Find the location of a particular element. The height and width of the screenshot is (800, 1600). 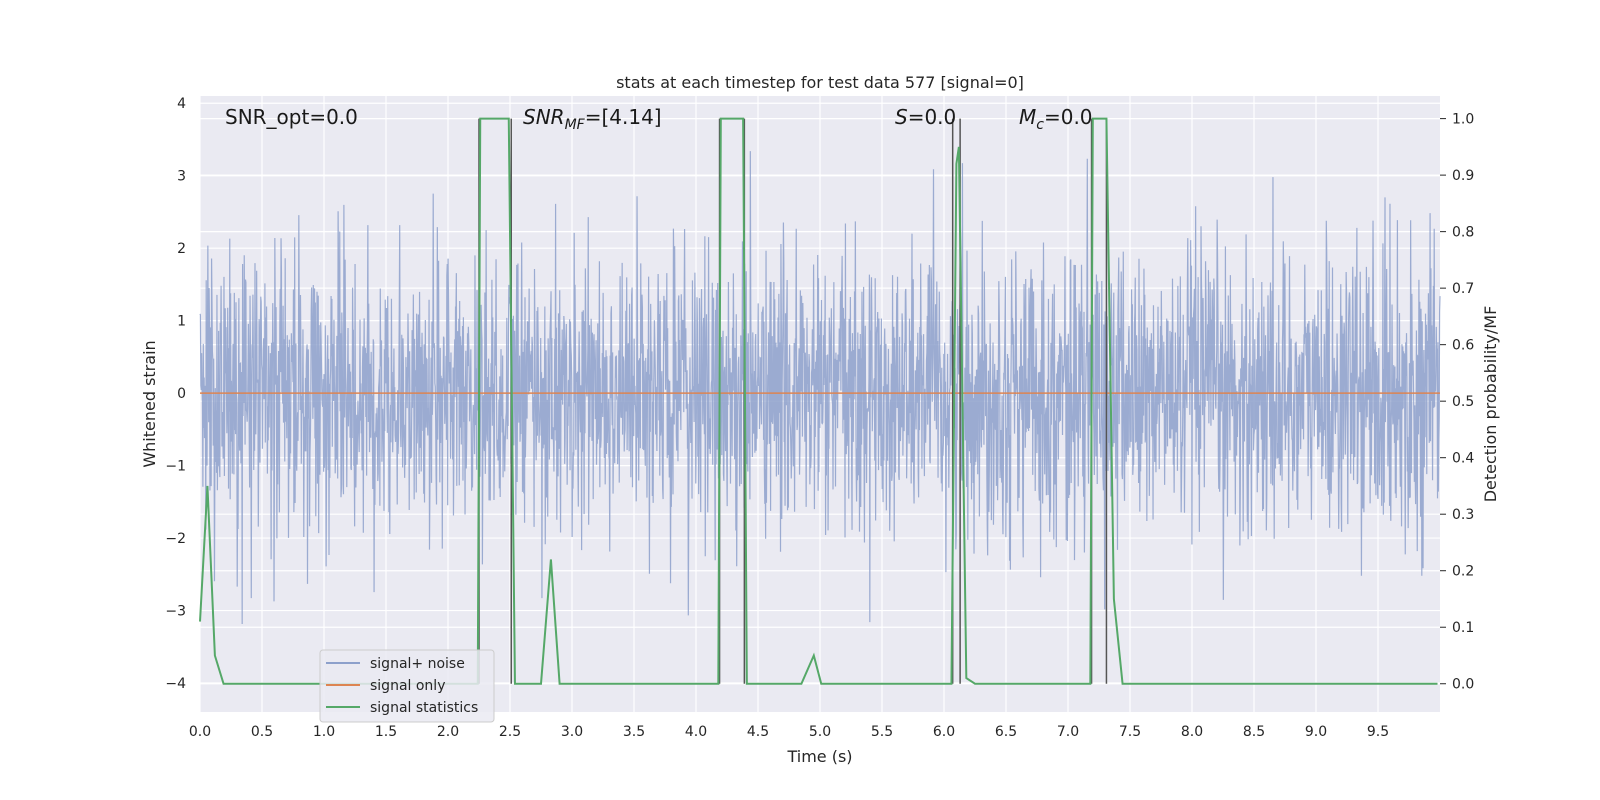

annotation-s: S=0.0 is located at coordinates (925, 117).